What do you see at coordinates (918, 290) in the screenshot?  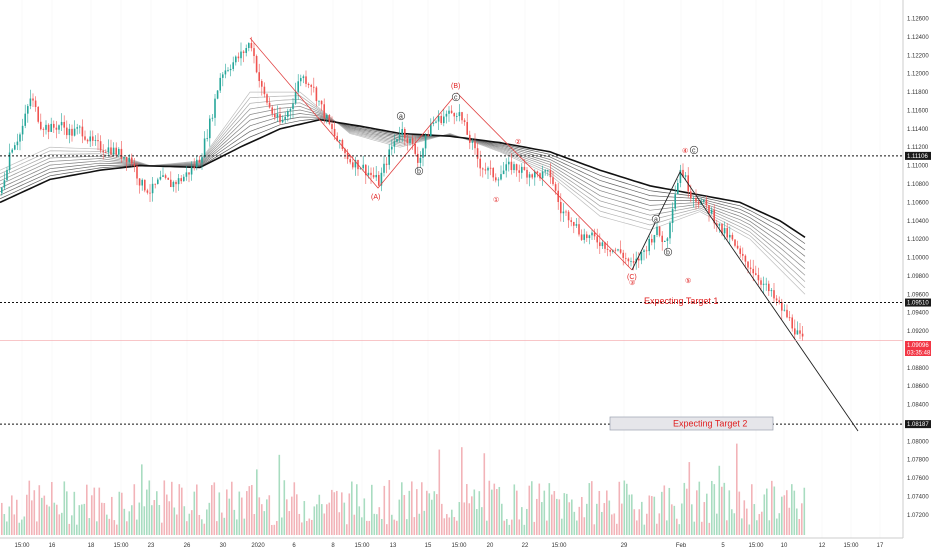 I see `level-price-tags: 1.11106 1.09510 1.08187` at bounding box center [918, 290].